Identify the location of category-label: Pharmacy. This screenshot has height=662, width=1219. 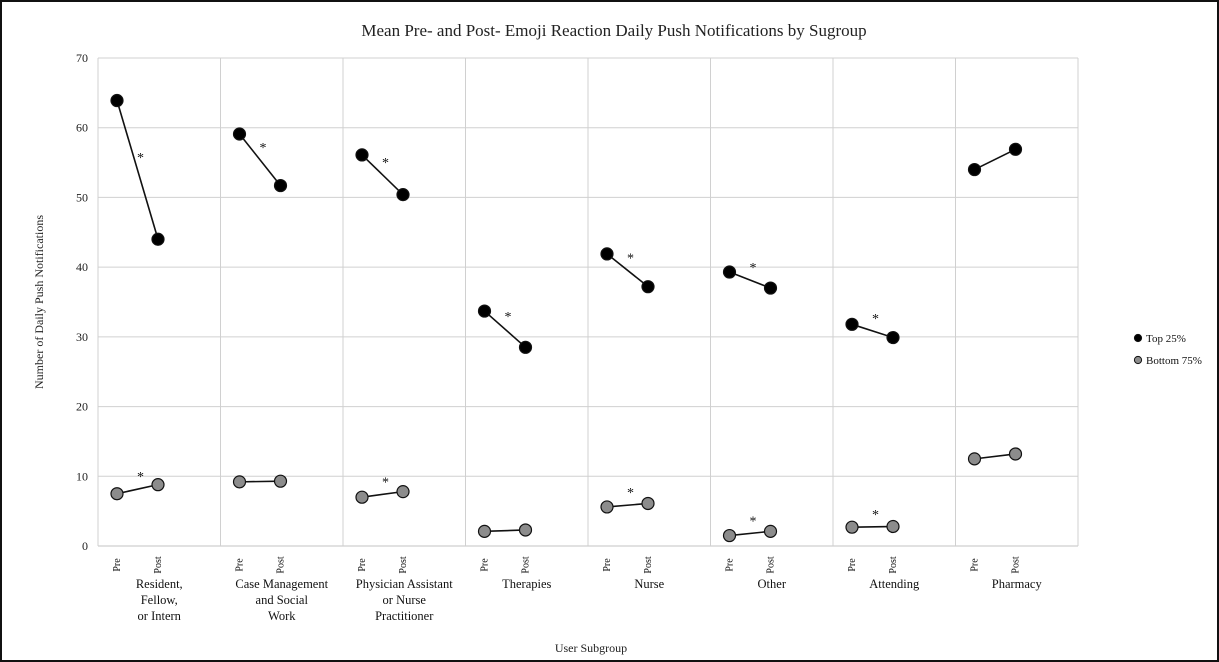
(1017, 584).